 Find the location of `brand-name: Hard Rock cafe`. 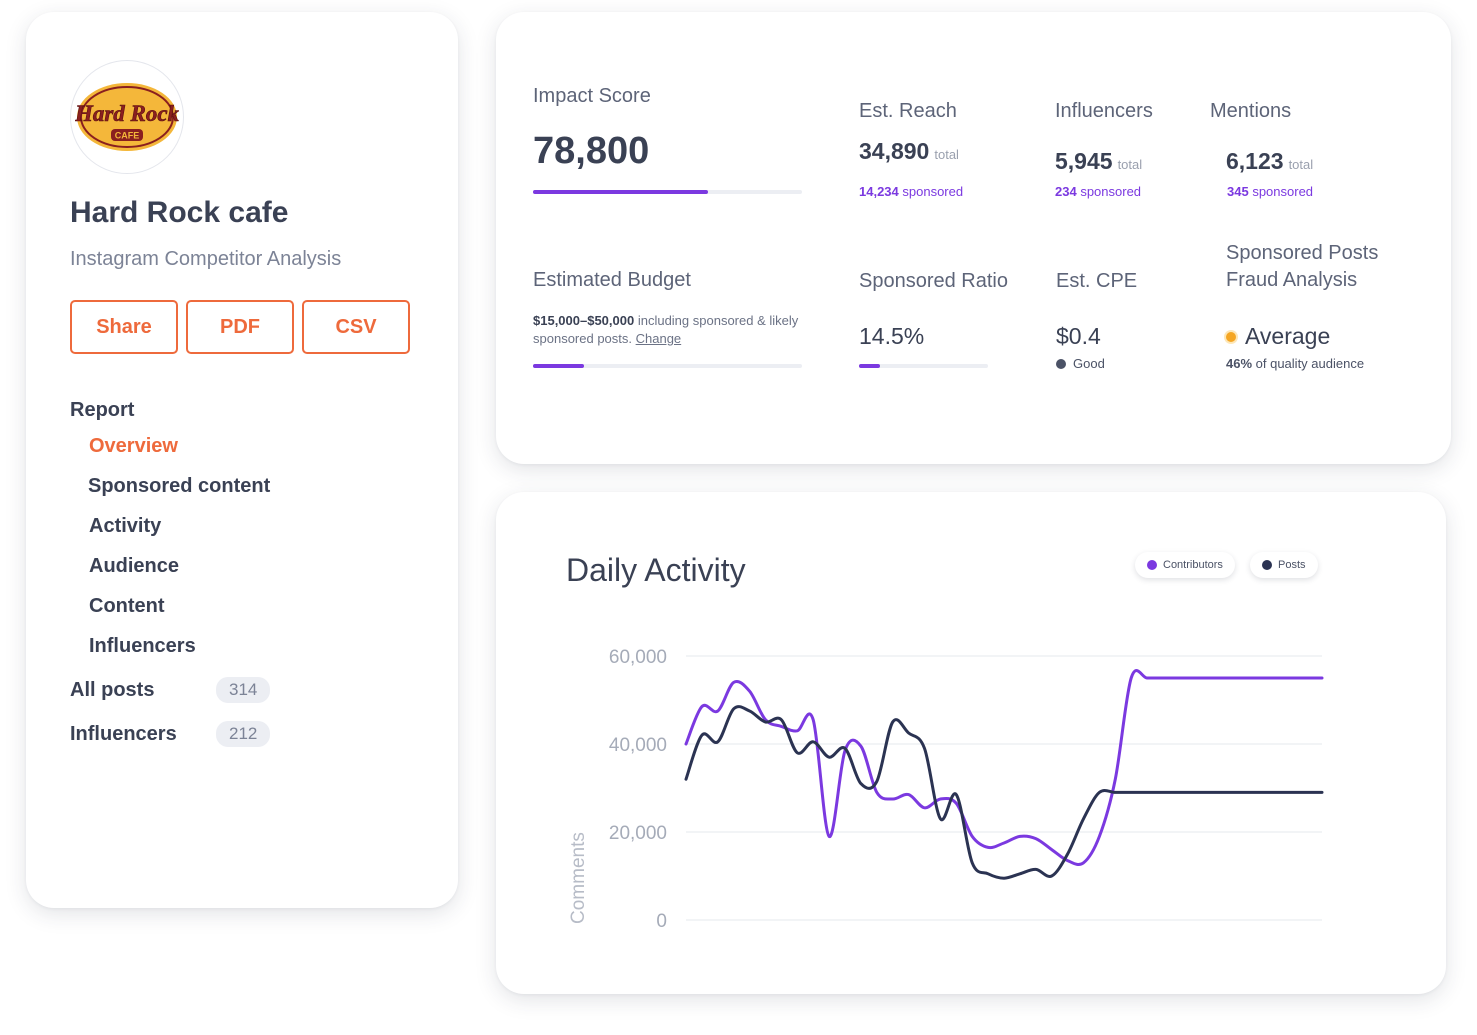

brand-name: Hard Rock cafe is located at coordinates (179, 212).